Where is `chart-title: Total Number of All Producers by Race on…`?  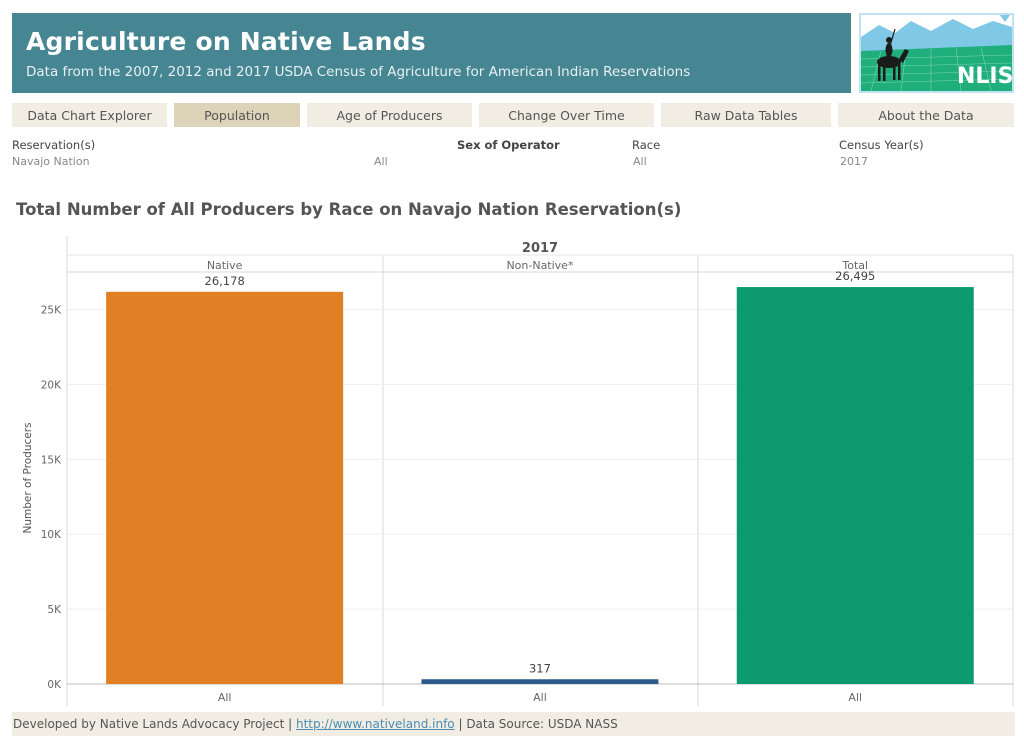
chart-title: Total Number of All Producers by Race on… is located at coordinates (349, 209).